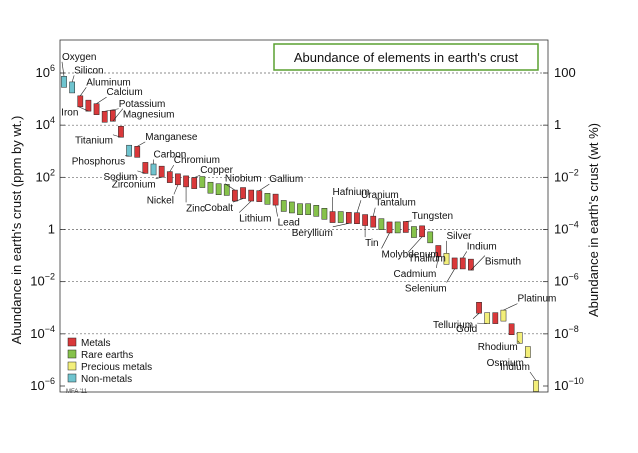 The width and height of the screenshot is (638, 453). I want to click on credit-note: MFA '11, so click(77, 392).